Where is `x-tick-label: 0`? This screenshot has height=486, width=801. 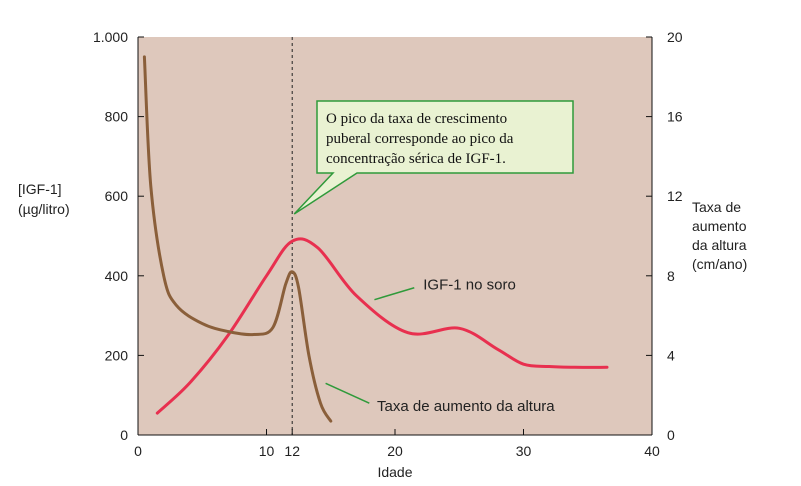
x-tick-label: 0 is located at coordinates (138, 451).